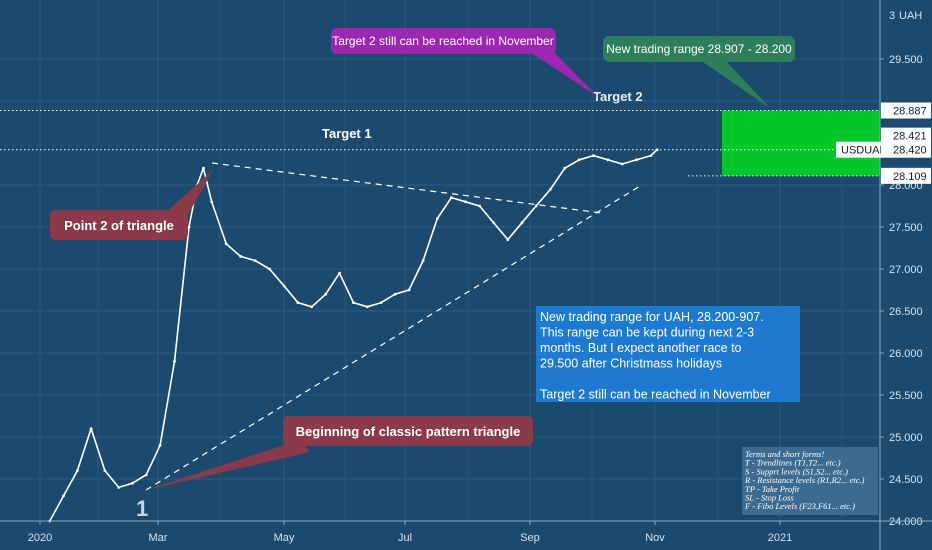 Image resolution: width=932 pixels, height=550 pixels. I want to click on green-callout-text: New trading range 28.907 - 28.200, so click(699, 49).